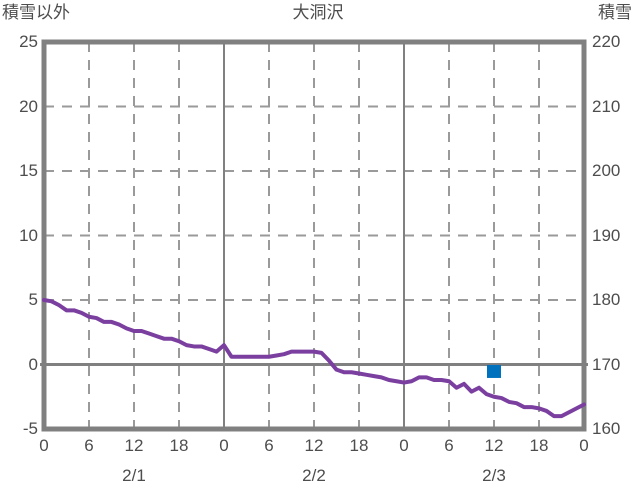  What do you see at coordinates (606, 170) in the screenshot?
I see `y-axis-right-tick: 200` at bounding box center [606, 170].